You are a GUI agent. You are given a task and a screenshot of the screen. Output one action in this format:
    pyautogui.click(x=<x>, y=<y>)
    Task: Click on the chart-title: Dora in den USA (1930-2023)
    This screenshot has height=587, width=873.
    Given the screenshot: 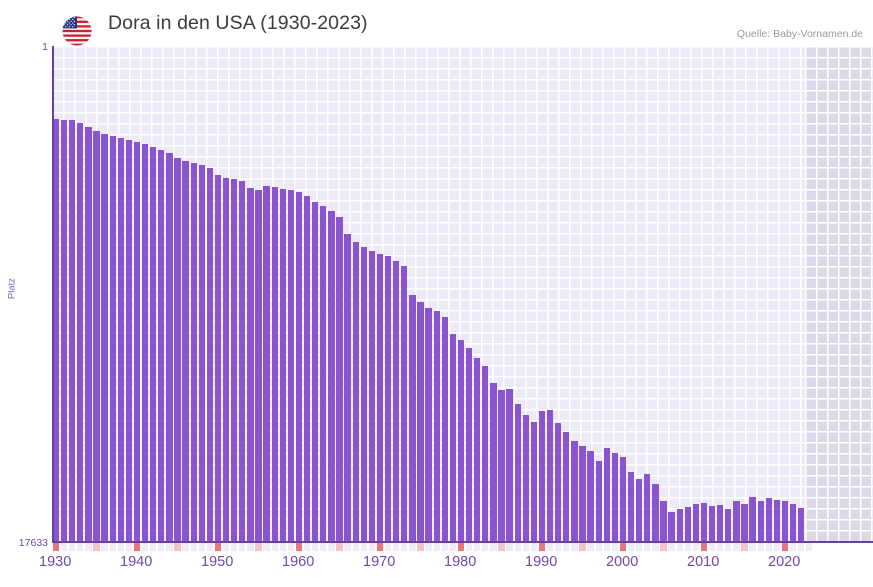 What is the action you would take?
    pyautogui.click(x=238, y=23)
    